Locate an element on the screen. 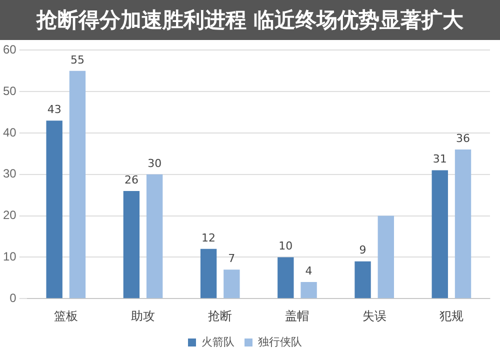 This screenshot has width=500, height=362. data-label: 9 is located at coordinates (362, 250).